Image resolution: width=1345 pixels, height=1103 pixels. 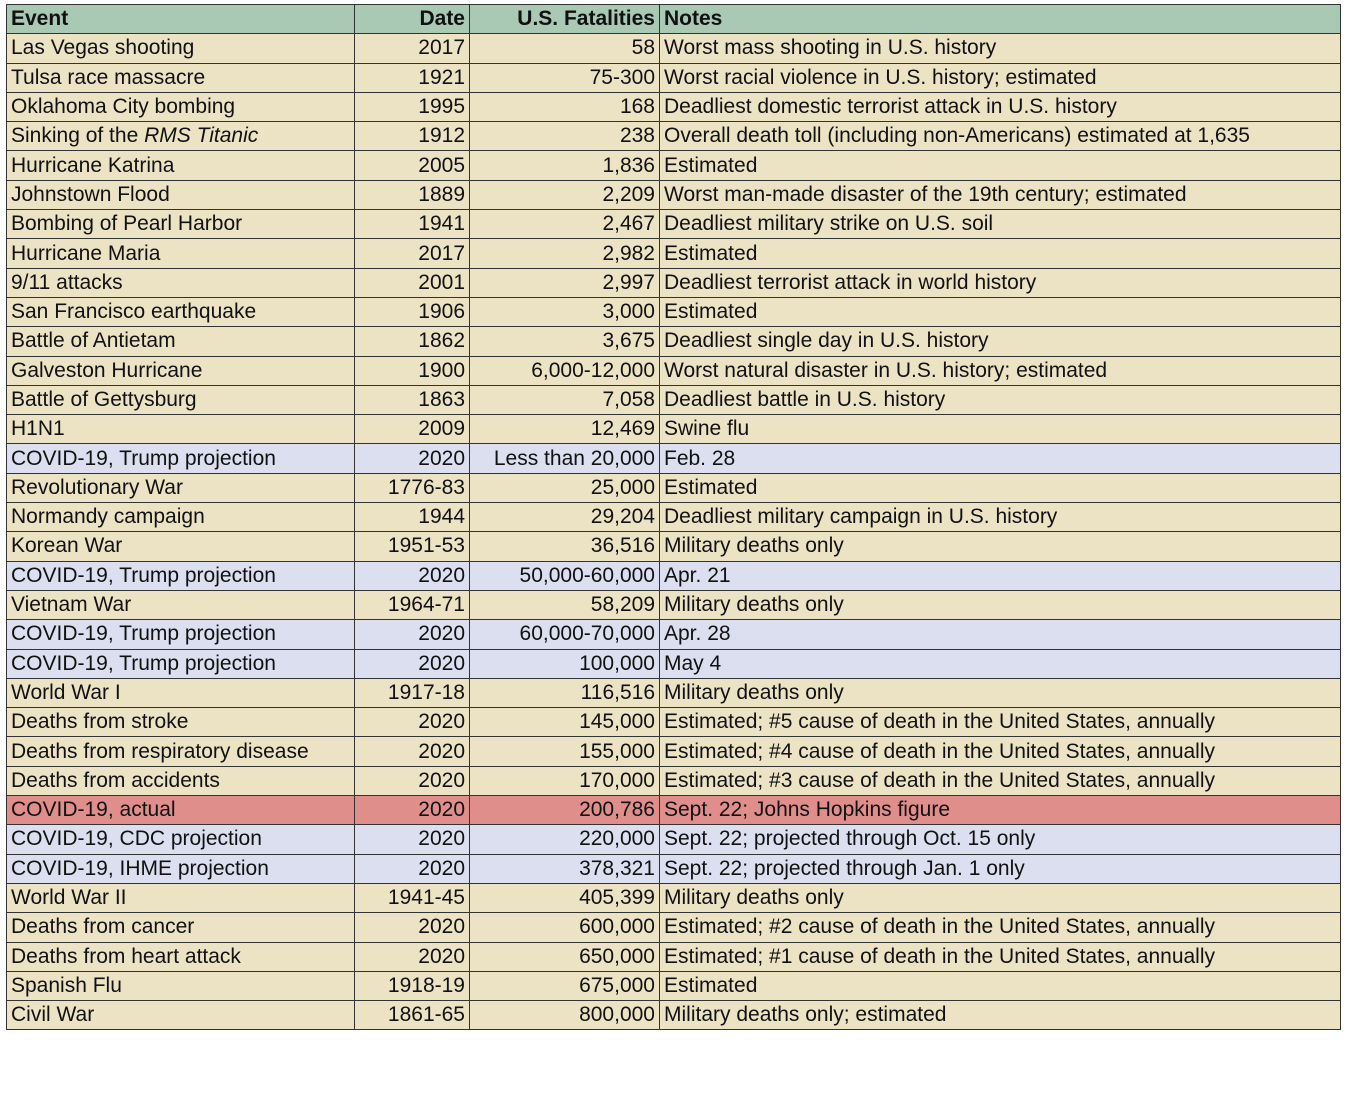 What do you see at coordinates (412, 605) in the screenshot?
I see `cell-date: 1964-71` at bounding box center [412, 605].